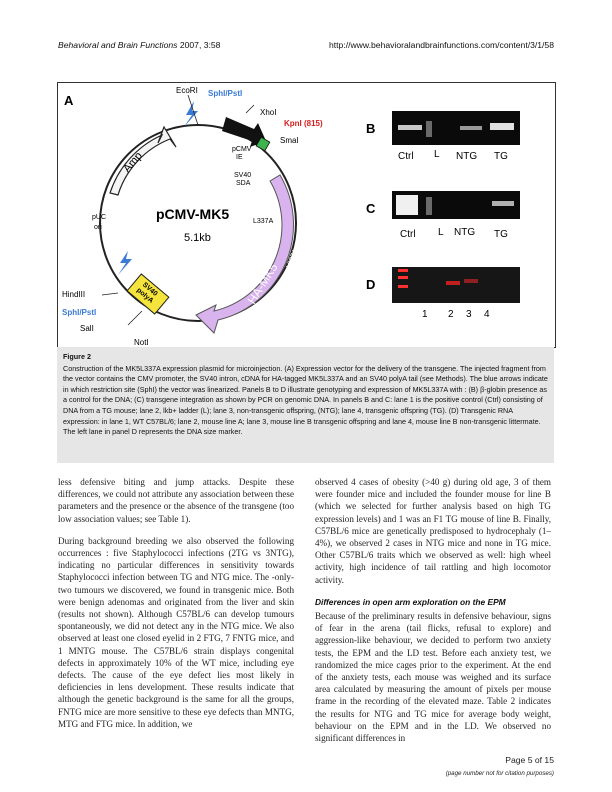 This screenshot has height=792, width=612. Describe the element at coordinates (187, 90) in the screenshot. I see `site-ecori: EcoRI` at that location.